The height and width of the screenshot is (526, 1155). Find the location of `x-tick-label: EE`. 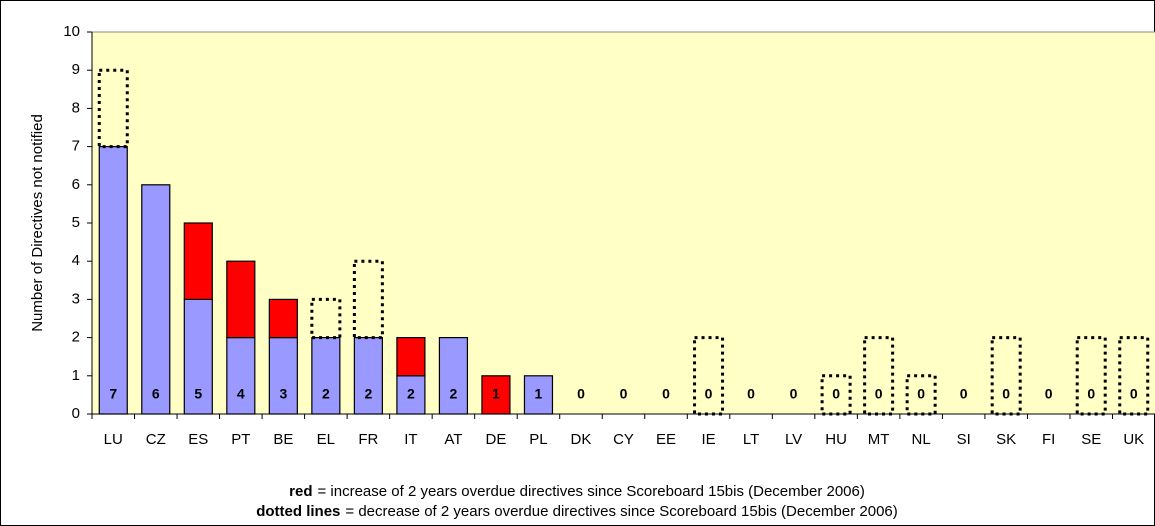

x-tick-label: EE is located at coordinates (666, 439).